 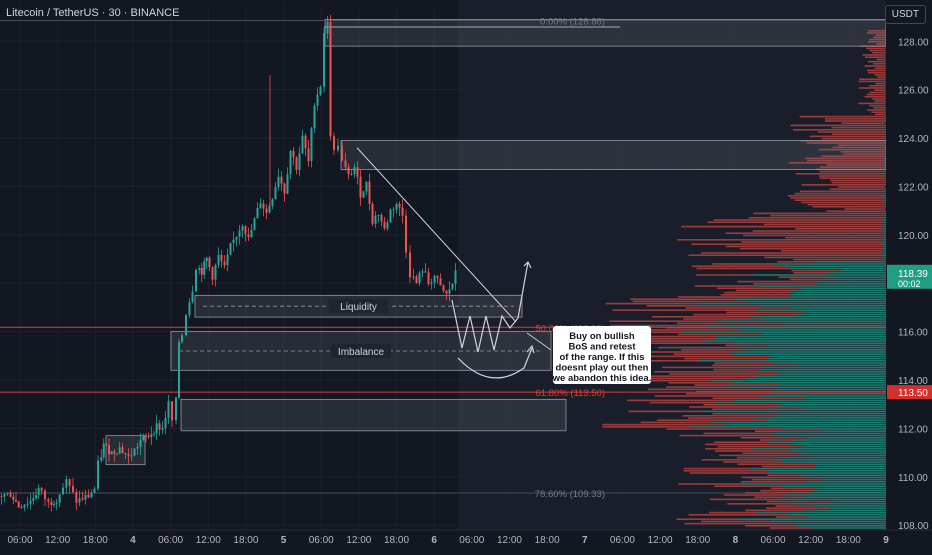 I want to click on time-tick-label: 8, so click(x=736, y=540).